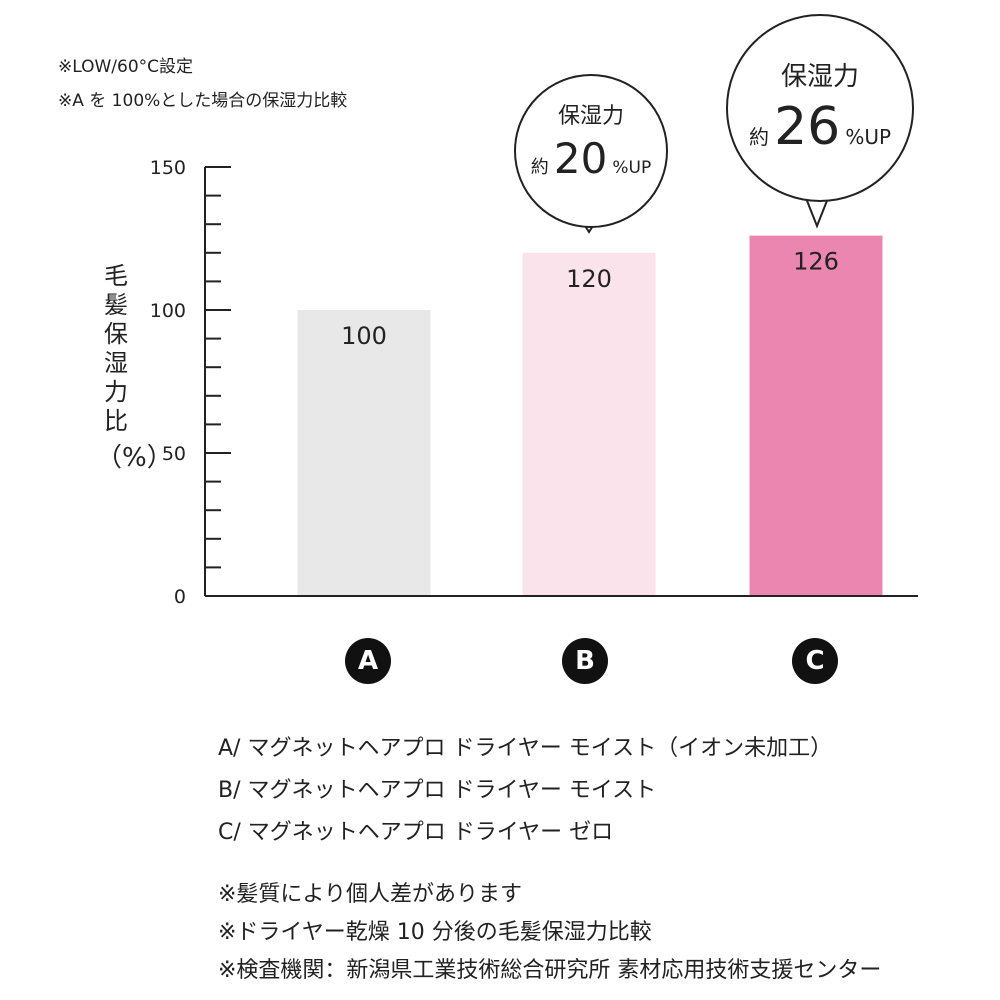 Image resolution: width=1000 pixels, height=1000 pixels. I want to click on footnote-hair-quality: ※髪質により個人差があります, so click(370, 894).